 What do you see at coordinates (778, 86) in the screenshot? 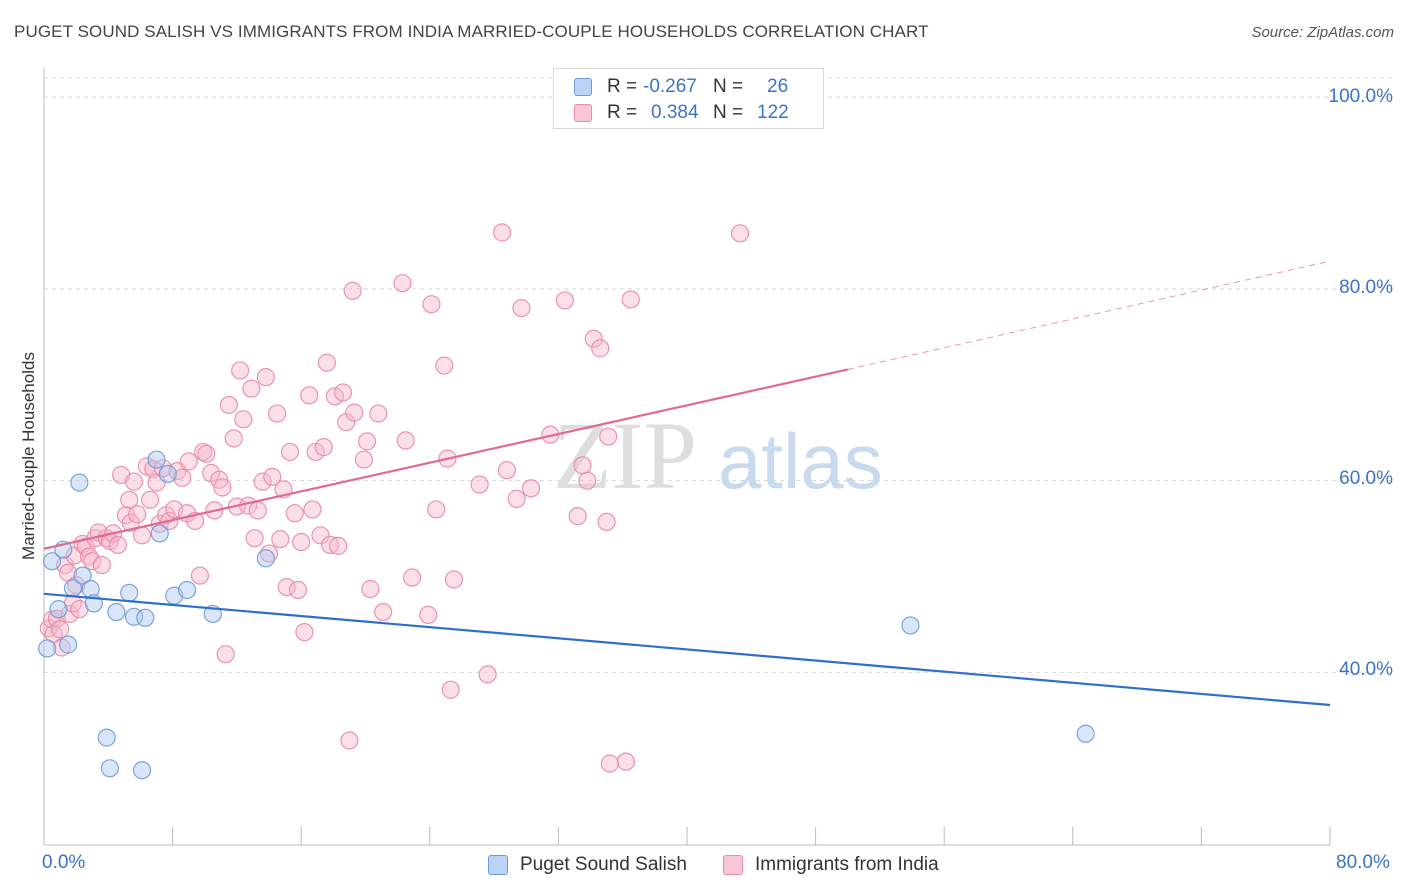
I see `legend-n-value: 26` at bounding box center [778, 86].